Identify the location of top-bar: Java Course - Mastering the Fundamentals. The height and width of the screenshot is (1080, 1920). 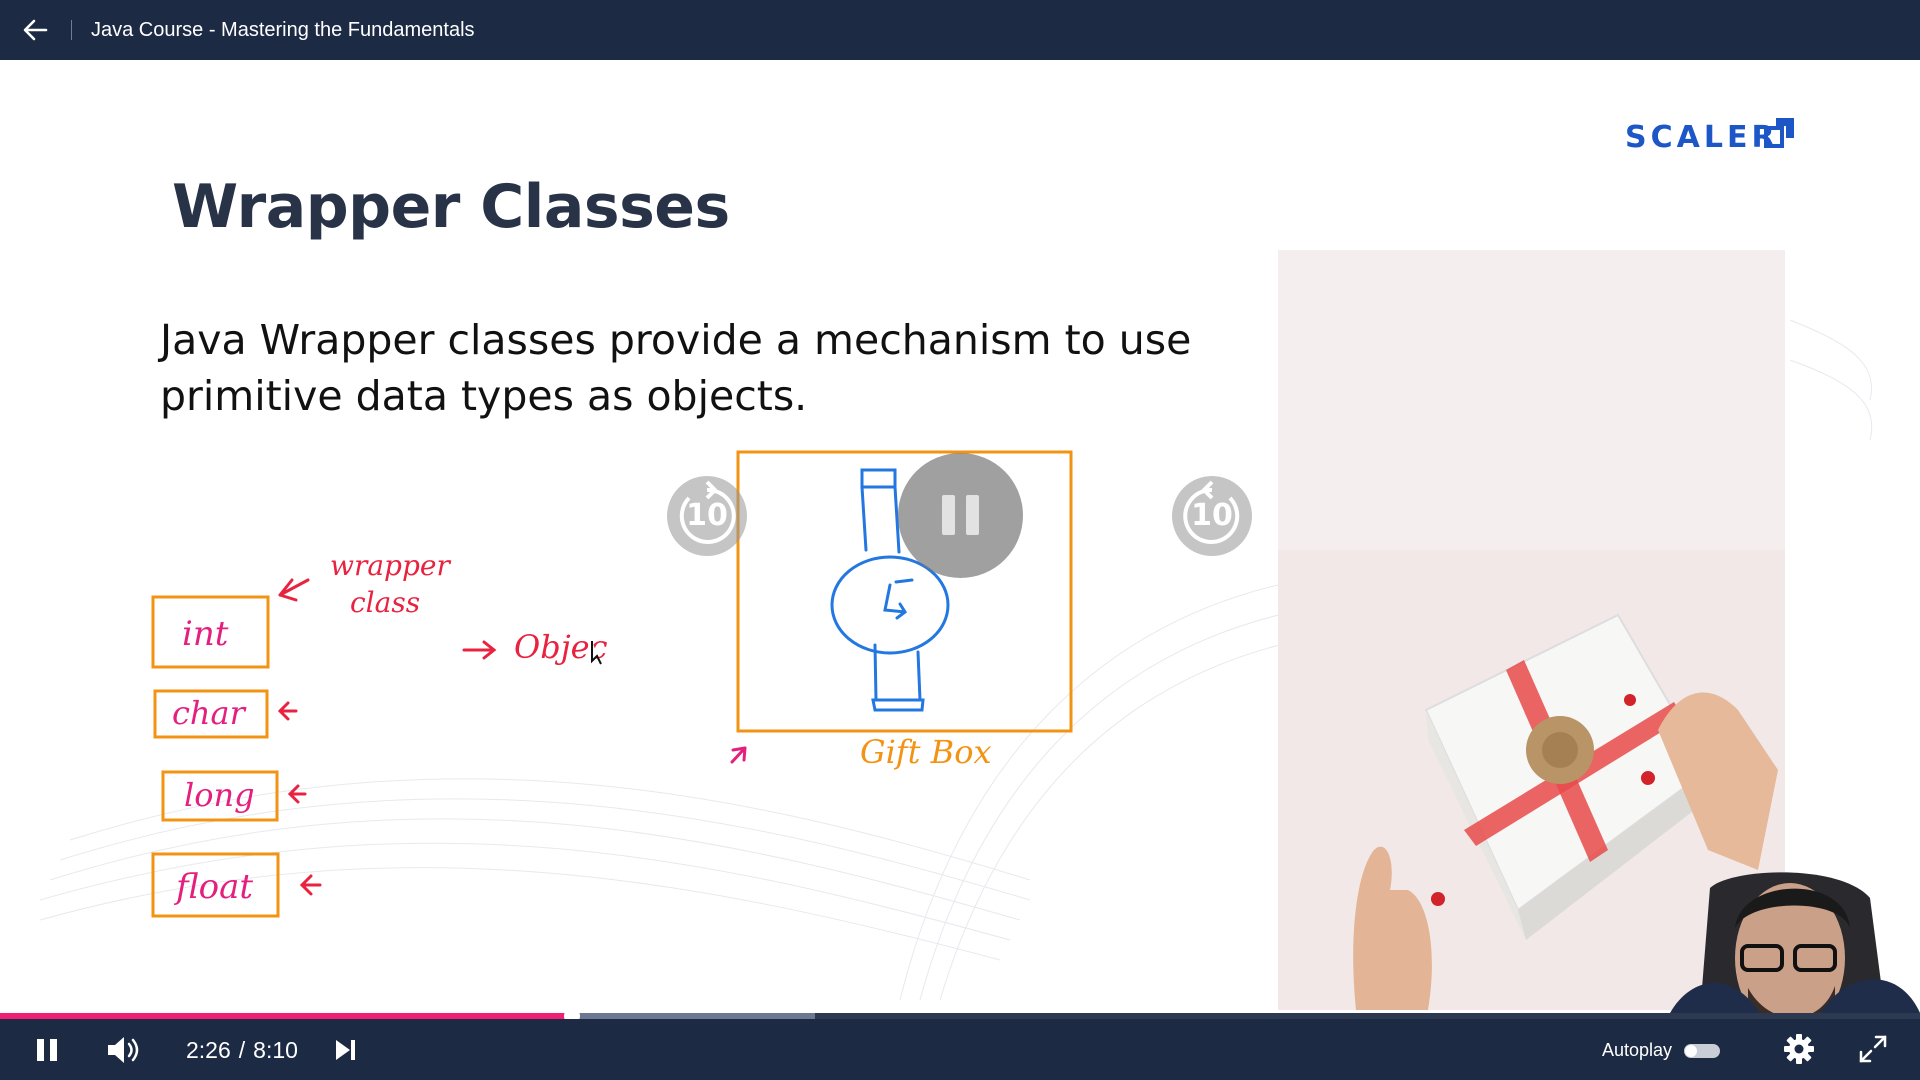
(960, 30).